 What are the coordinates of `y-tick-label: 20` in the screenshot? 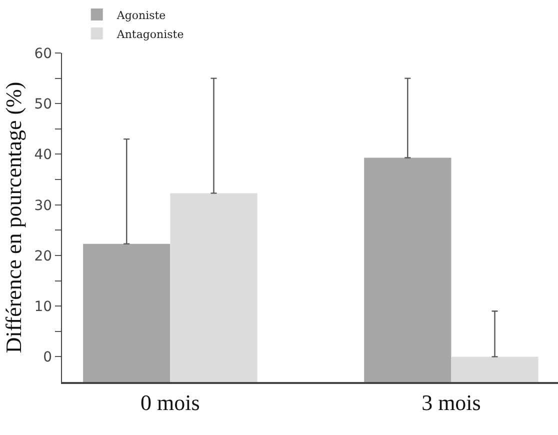 It's located at (43, 256).